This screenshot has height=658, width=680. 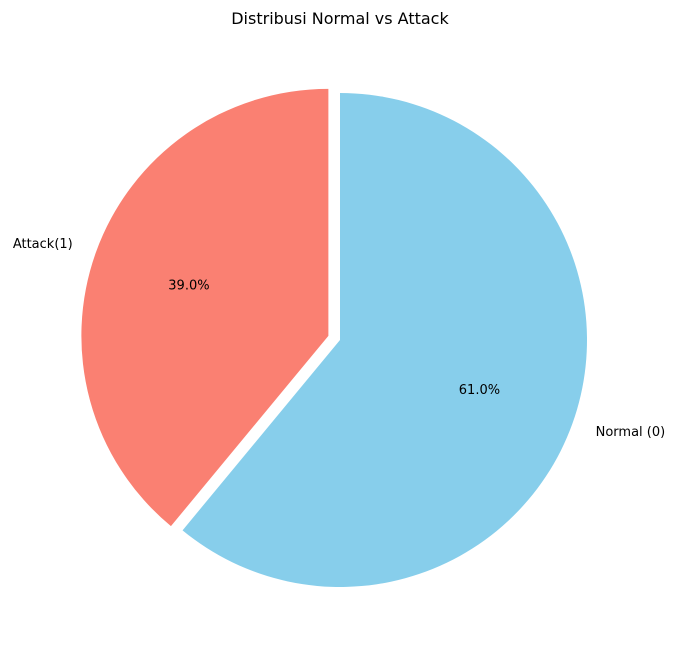 What do you see at coordinates (340, 18) in the screenshot?
I see `chart-title: Distribusi Normal vs Attack` at bounding box center [340, 18].